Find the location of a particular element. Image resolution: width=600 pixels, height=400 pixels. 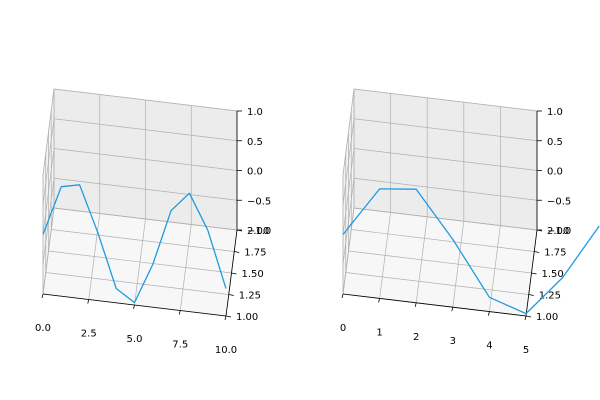

x-tick-label: 7.5 is located at coordinates (180, 345).